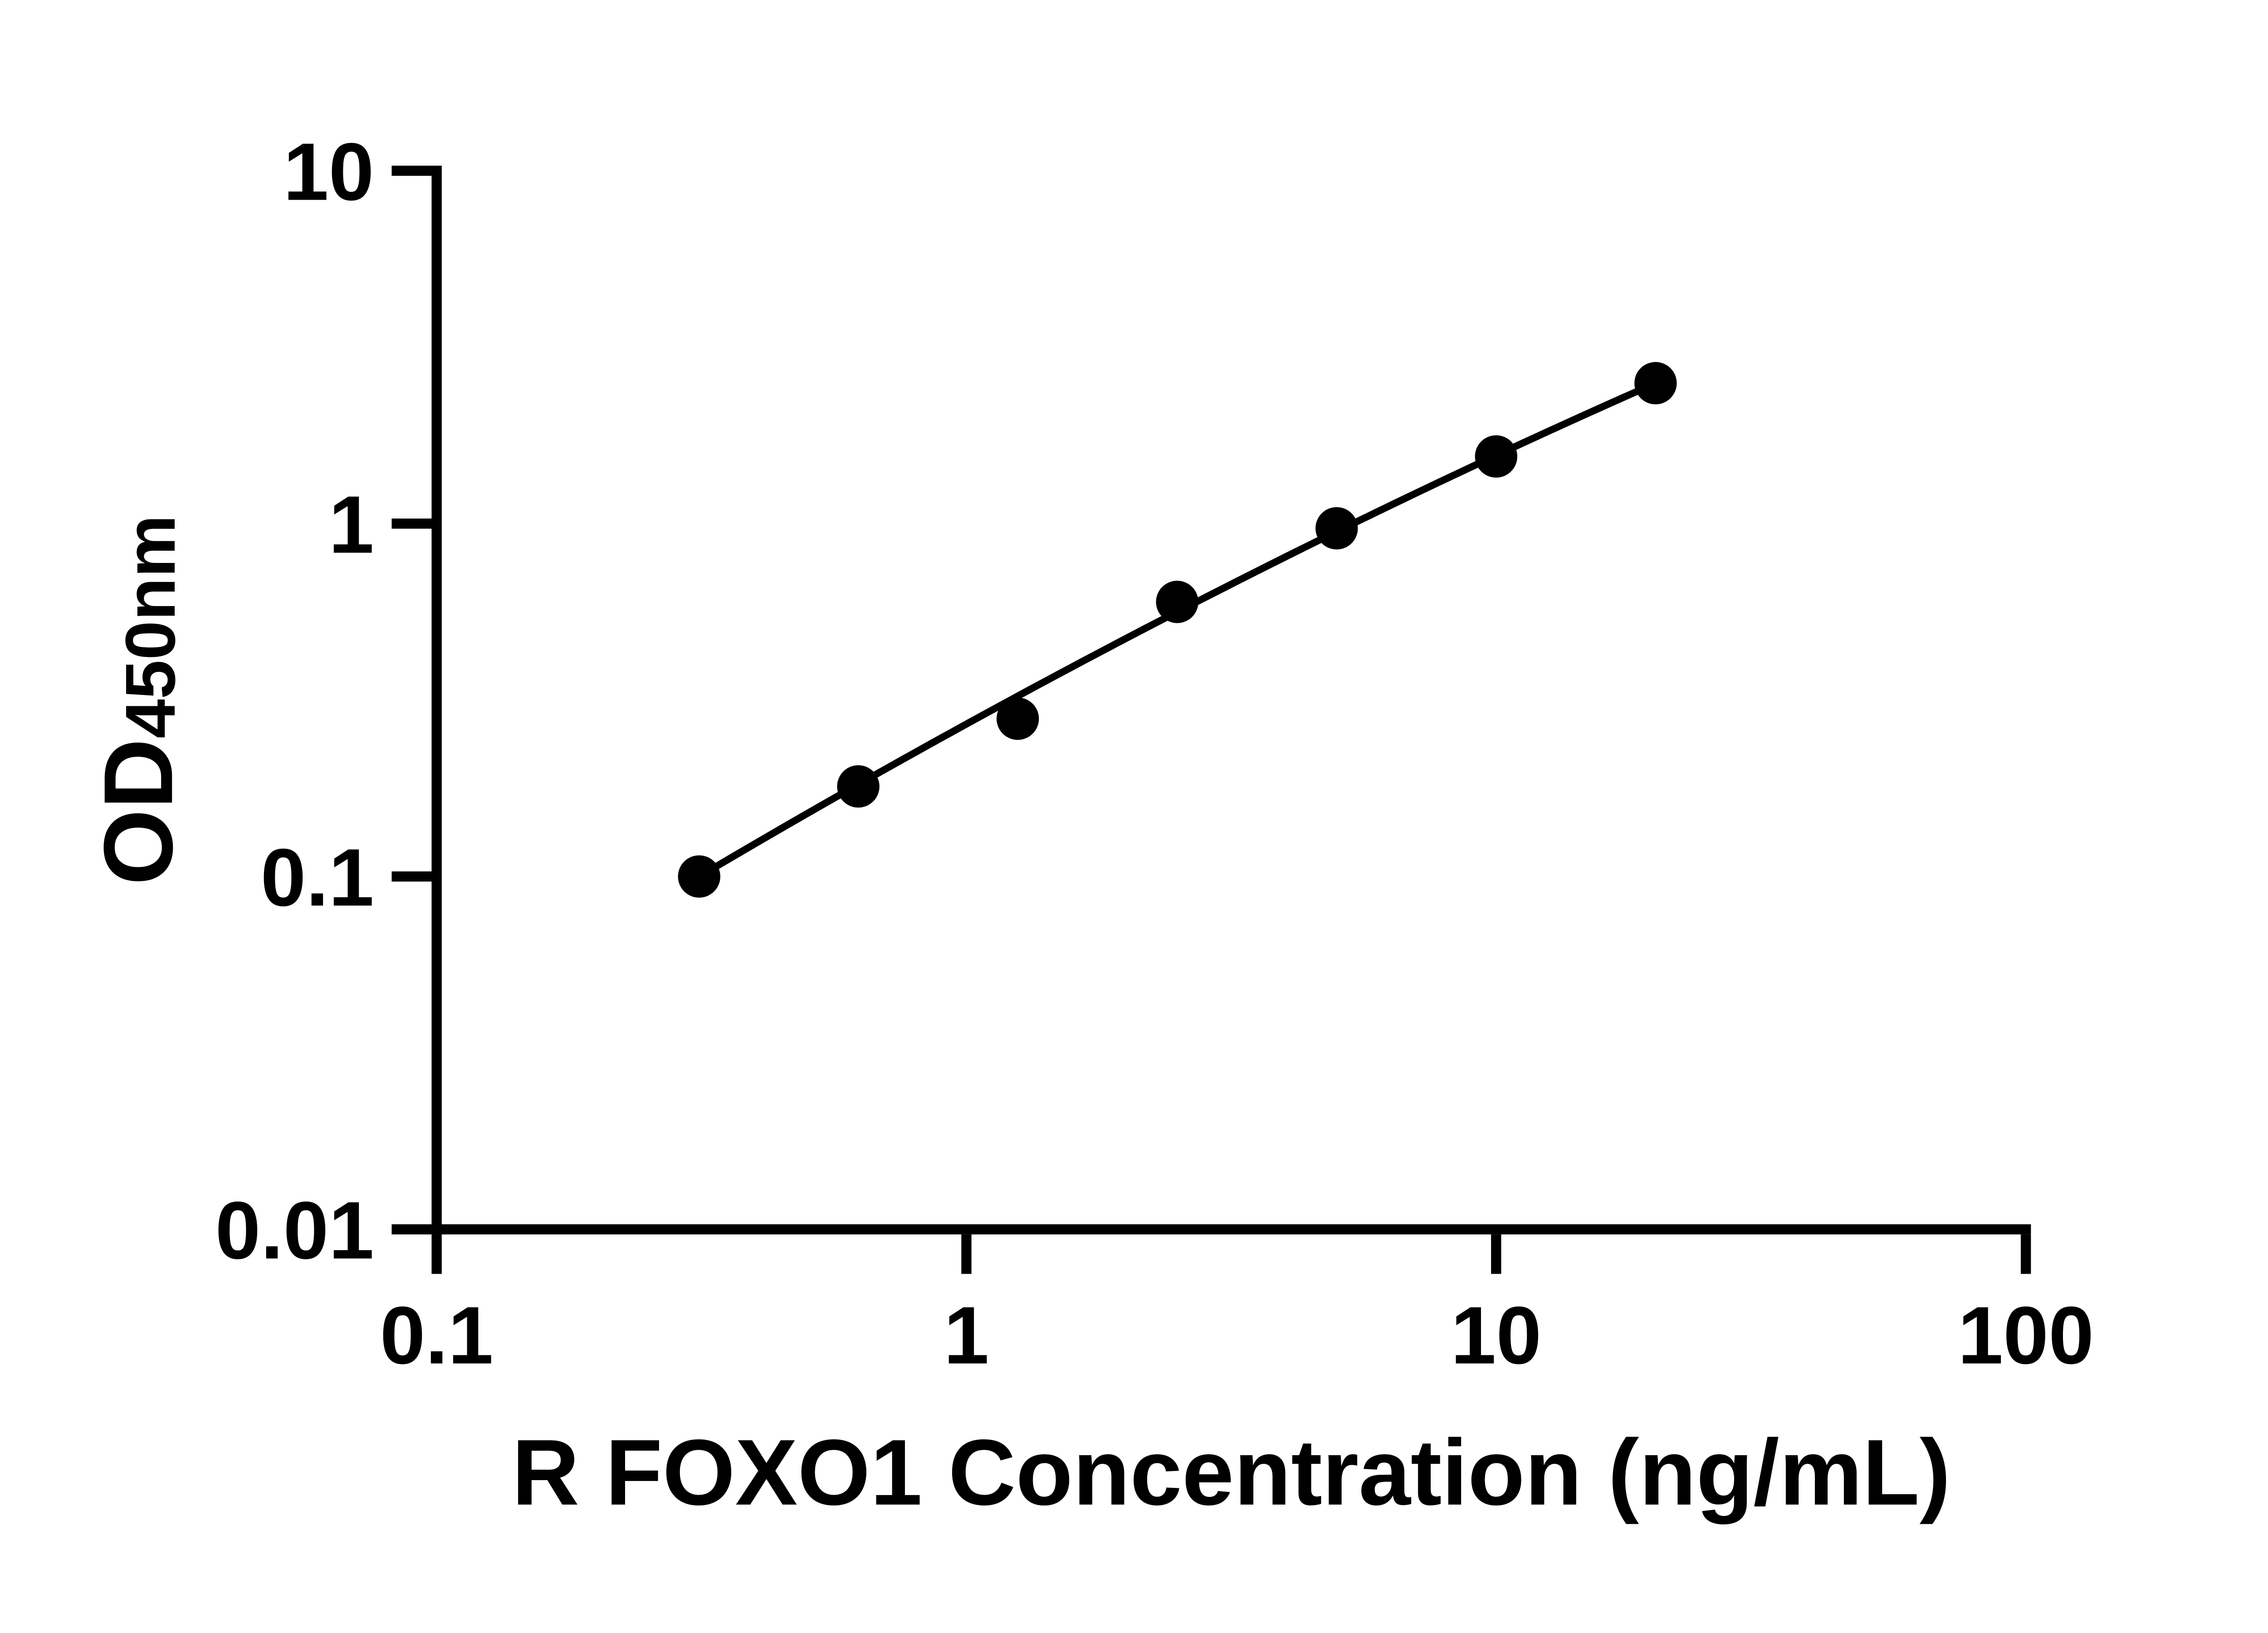 This screenshot has width=2268, height=1633. Describe the element at coordinates (295, 1230) in the screenshot. I see `y-tick-label-0p01: 0.01` at that location.